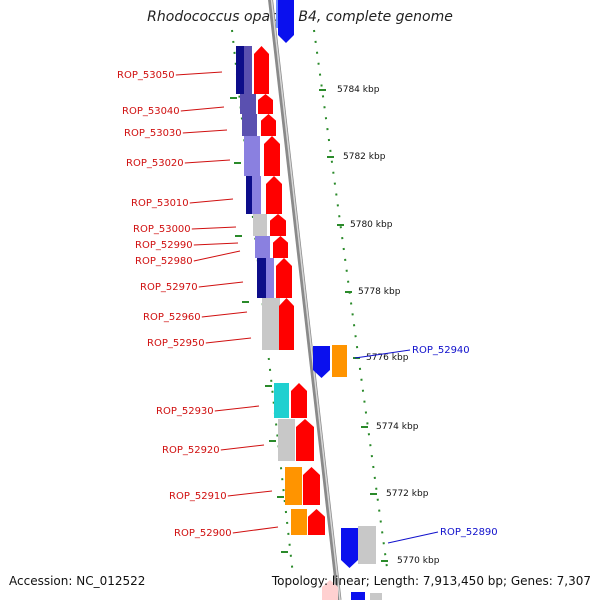 The height and width of the screenshot is (600, 600). Describe the element at coordinates (160, 203) in the screenshot. I see `gene-label: ROP_53010` at that location.